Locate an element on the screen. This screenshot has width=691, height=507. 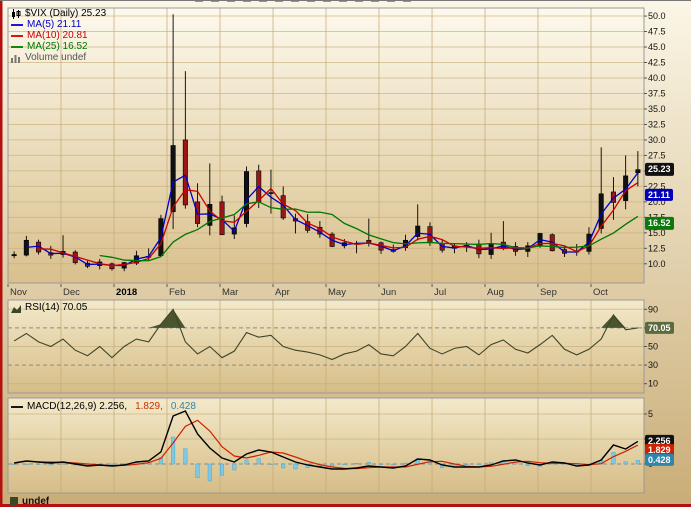
legend-item: MA(10) 20.81 is located at coordinates (58, 35).